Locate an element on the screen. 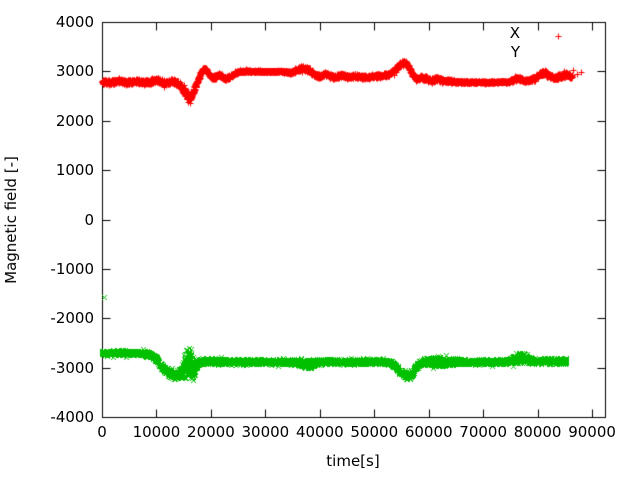 This screenshot has width=640, height=480. y-tick-label: -3000 is located at coordinates (72, 367).